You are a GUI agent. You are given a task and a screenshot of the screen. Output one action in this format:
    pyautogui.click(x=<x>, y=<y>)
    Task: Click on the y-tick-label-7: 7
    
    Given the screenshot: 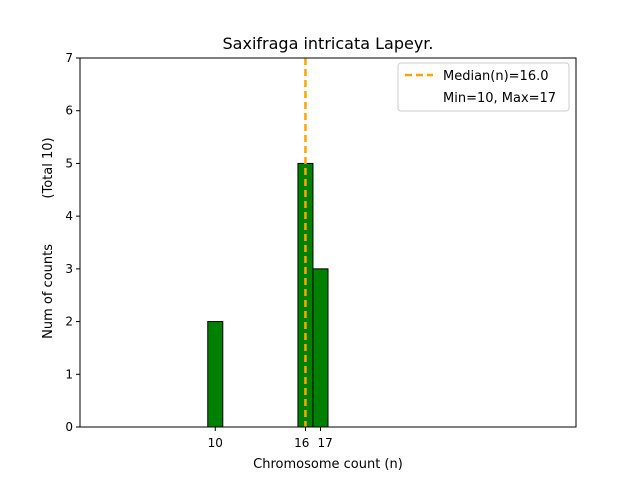 What is the action you would take?
    pyautogui.click(x=69, y=58)
    